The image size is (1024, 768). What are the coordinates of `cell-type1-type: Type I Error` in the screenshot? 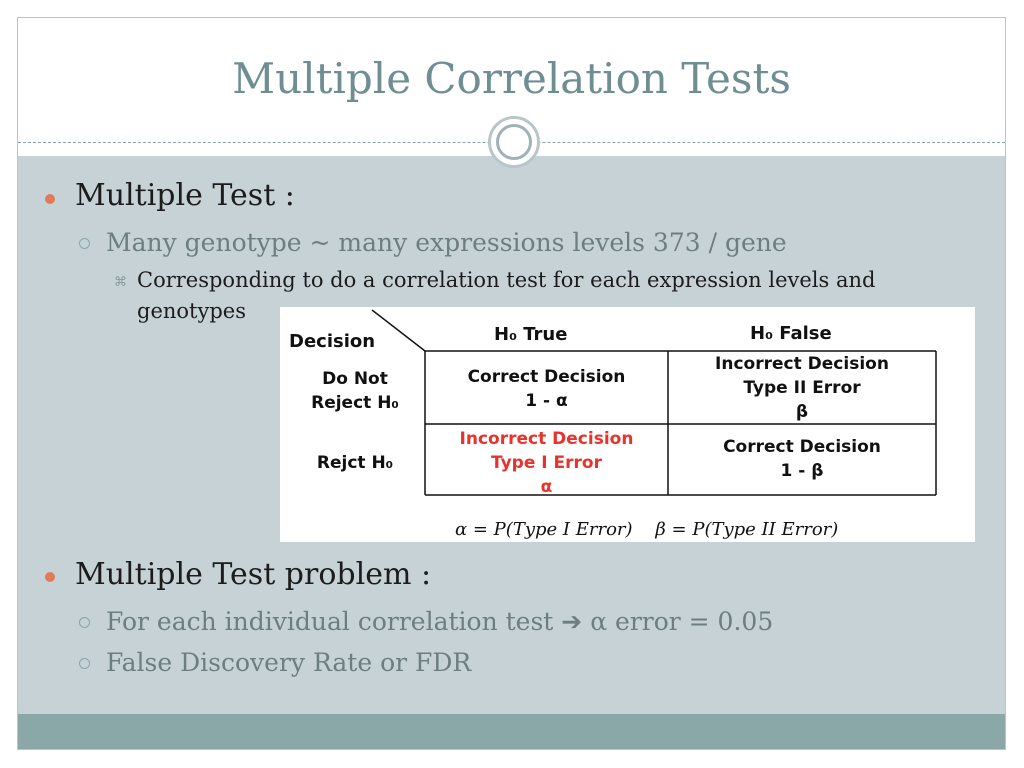 It's located at (546, 463).